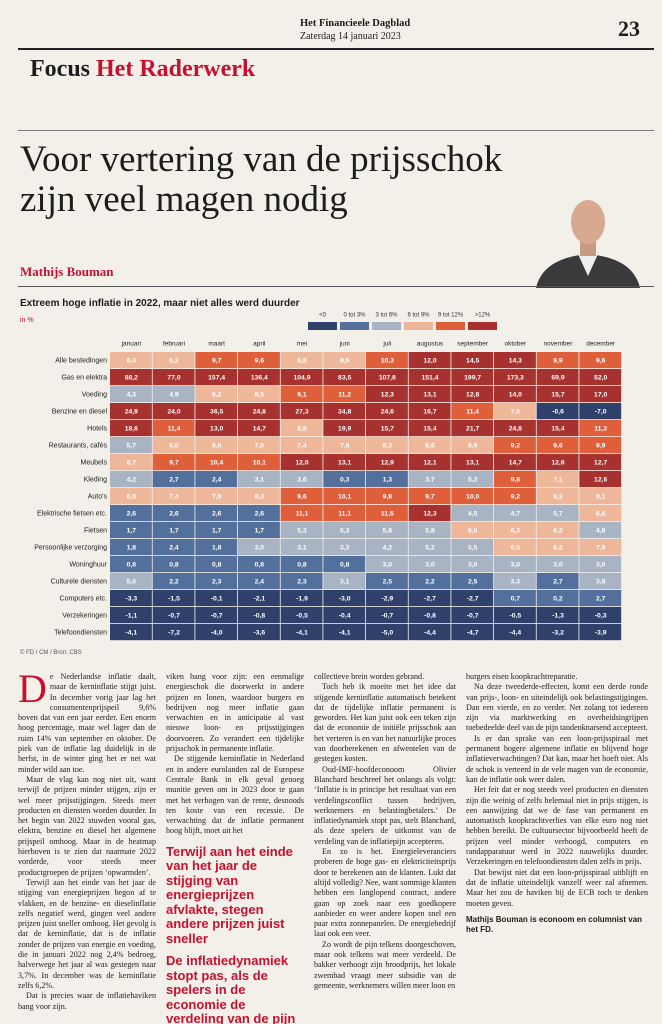 Image resolution: width=662 pixels, height=1024 pixels. Describe the element at coordinates (473, 530) in the screenshot. I see `cell-label: 6,0` at that location.